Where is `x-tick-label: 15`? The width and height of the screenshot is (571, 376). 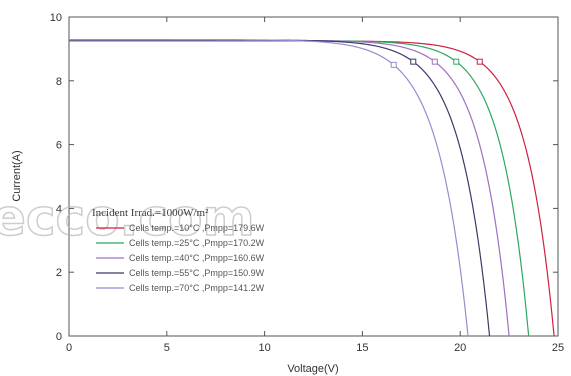
x-tick-label: 15 is located at coordinates (362, 348).